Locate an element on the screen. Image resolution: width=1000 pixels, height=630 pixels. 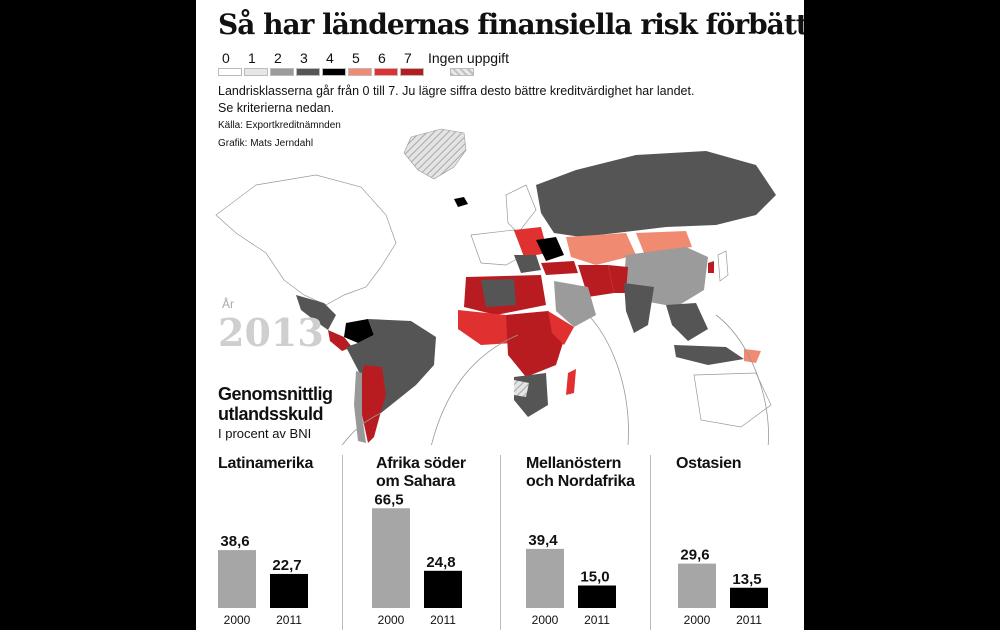
scandinavia-shape is located at coordinates (521, 209).